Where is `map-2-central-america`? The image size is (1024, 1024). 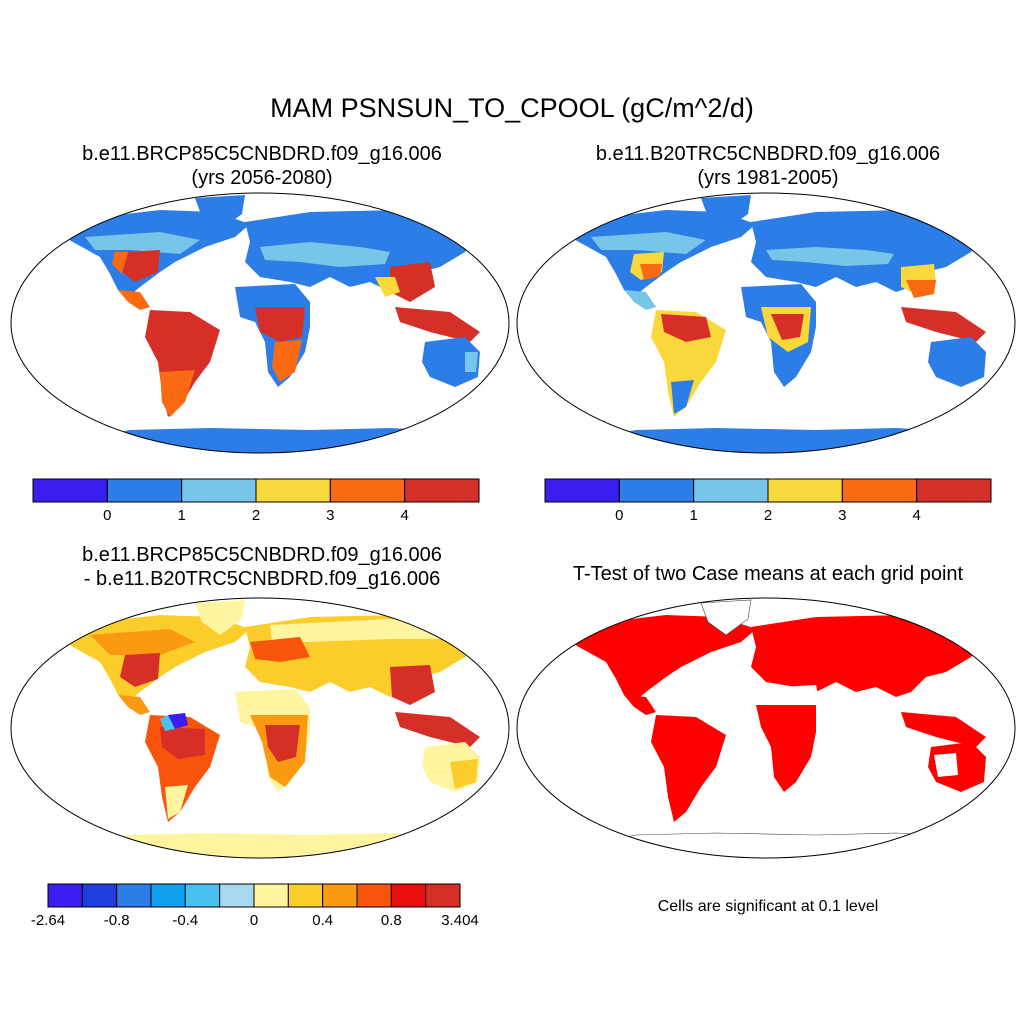 map-2-central-america is located at coordinates (640, 300).